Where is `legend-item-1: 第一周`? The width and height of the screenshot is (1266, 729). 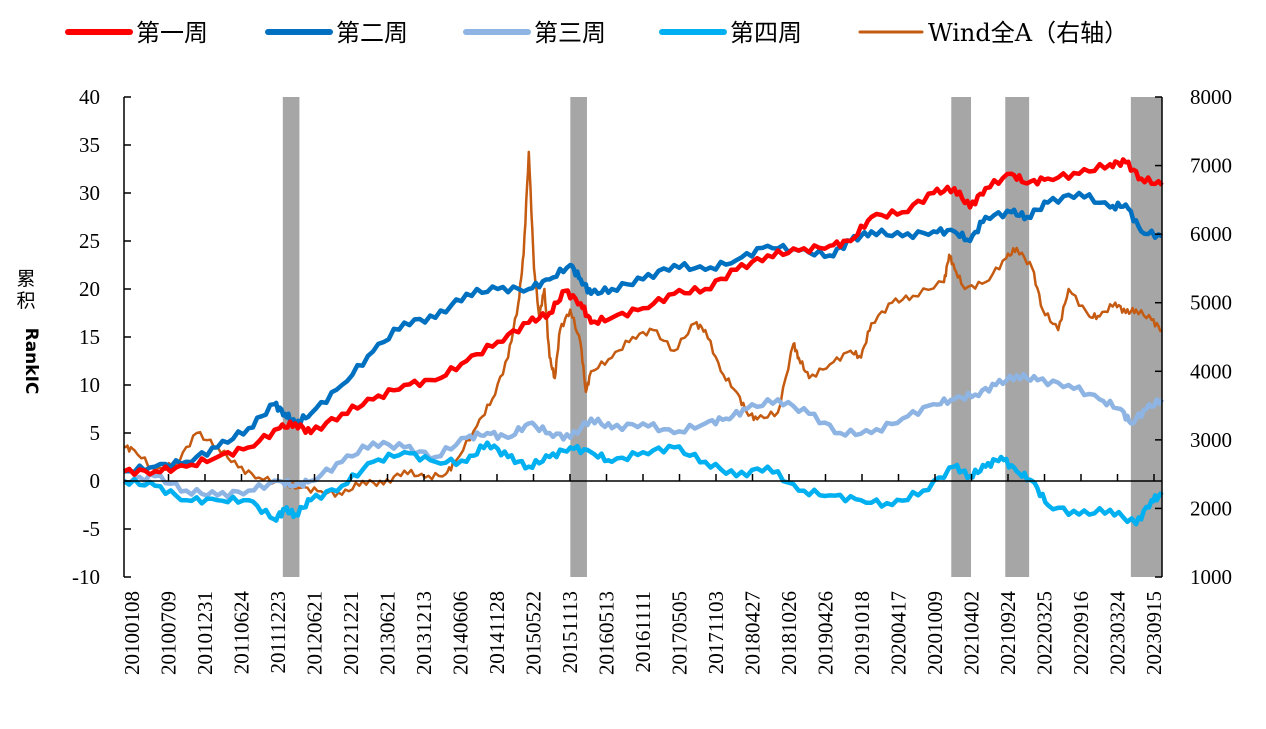 legend-item-1: 第一周 is located at coordinates (136, 33).